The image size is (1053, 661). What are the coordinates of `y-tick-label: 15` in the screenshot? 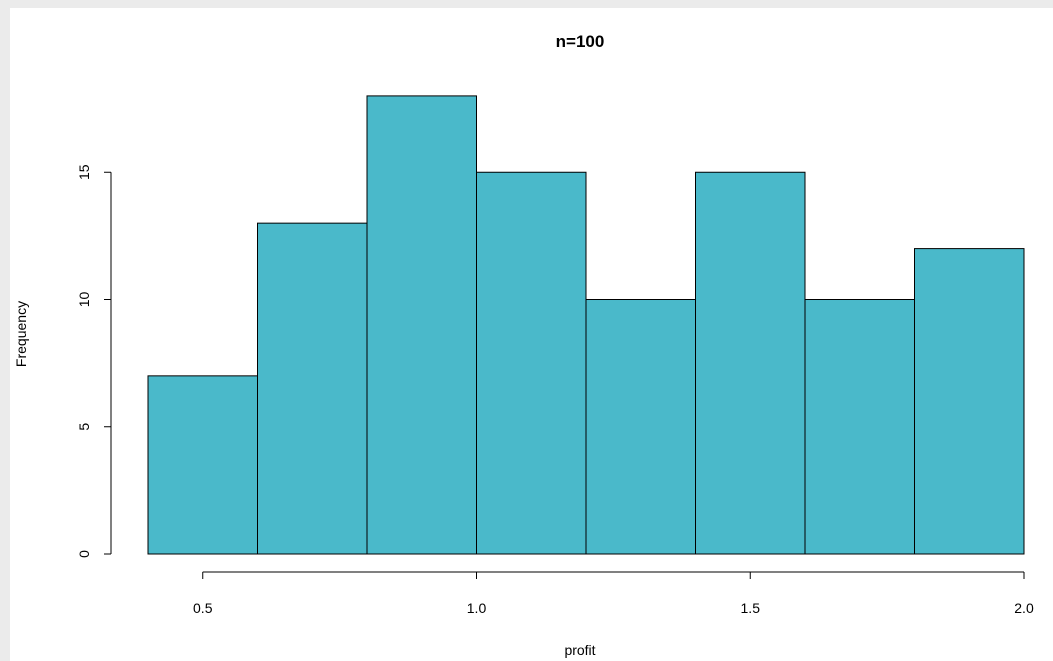 It's located at (84, 172).